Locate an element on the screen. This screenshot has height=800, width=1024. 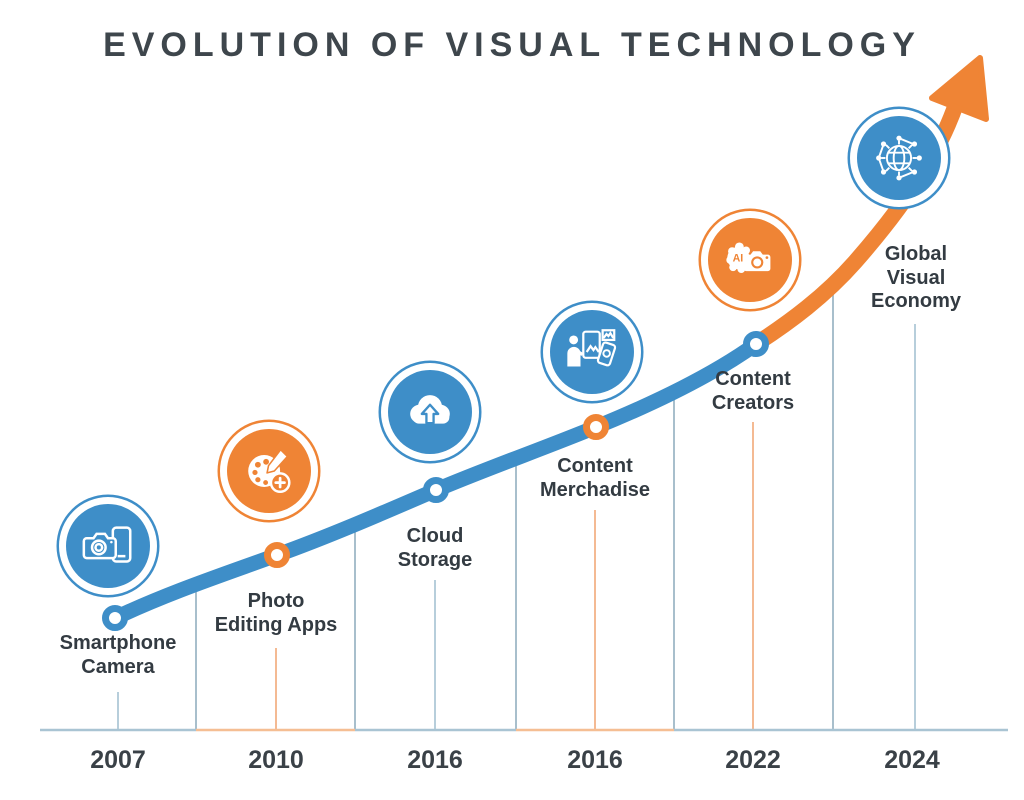
label-line: Global is located at coordinates (916, 254).